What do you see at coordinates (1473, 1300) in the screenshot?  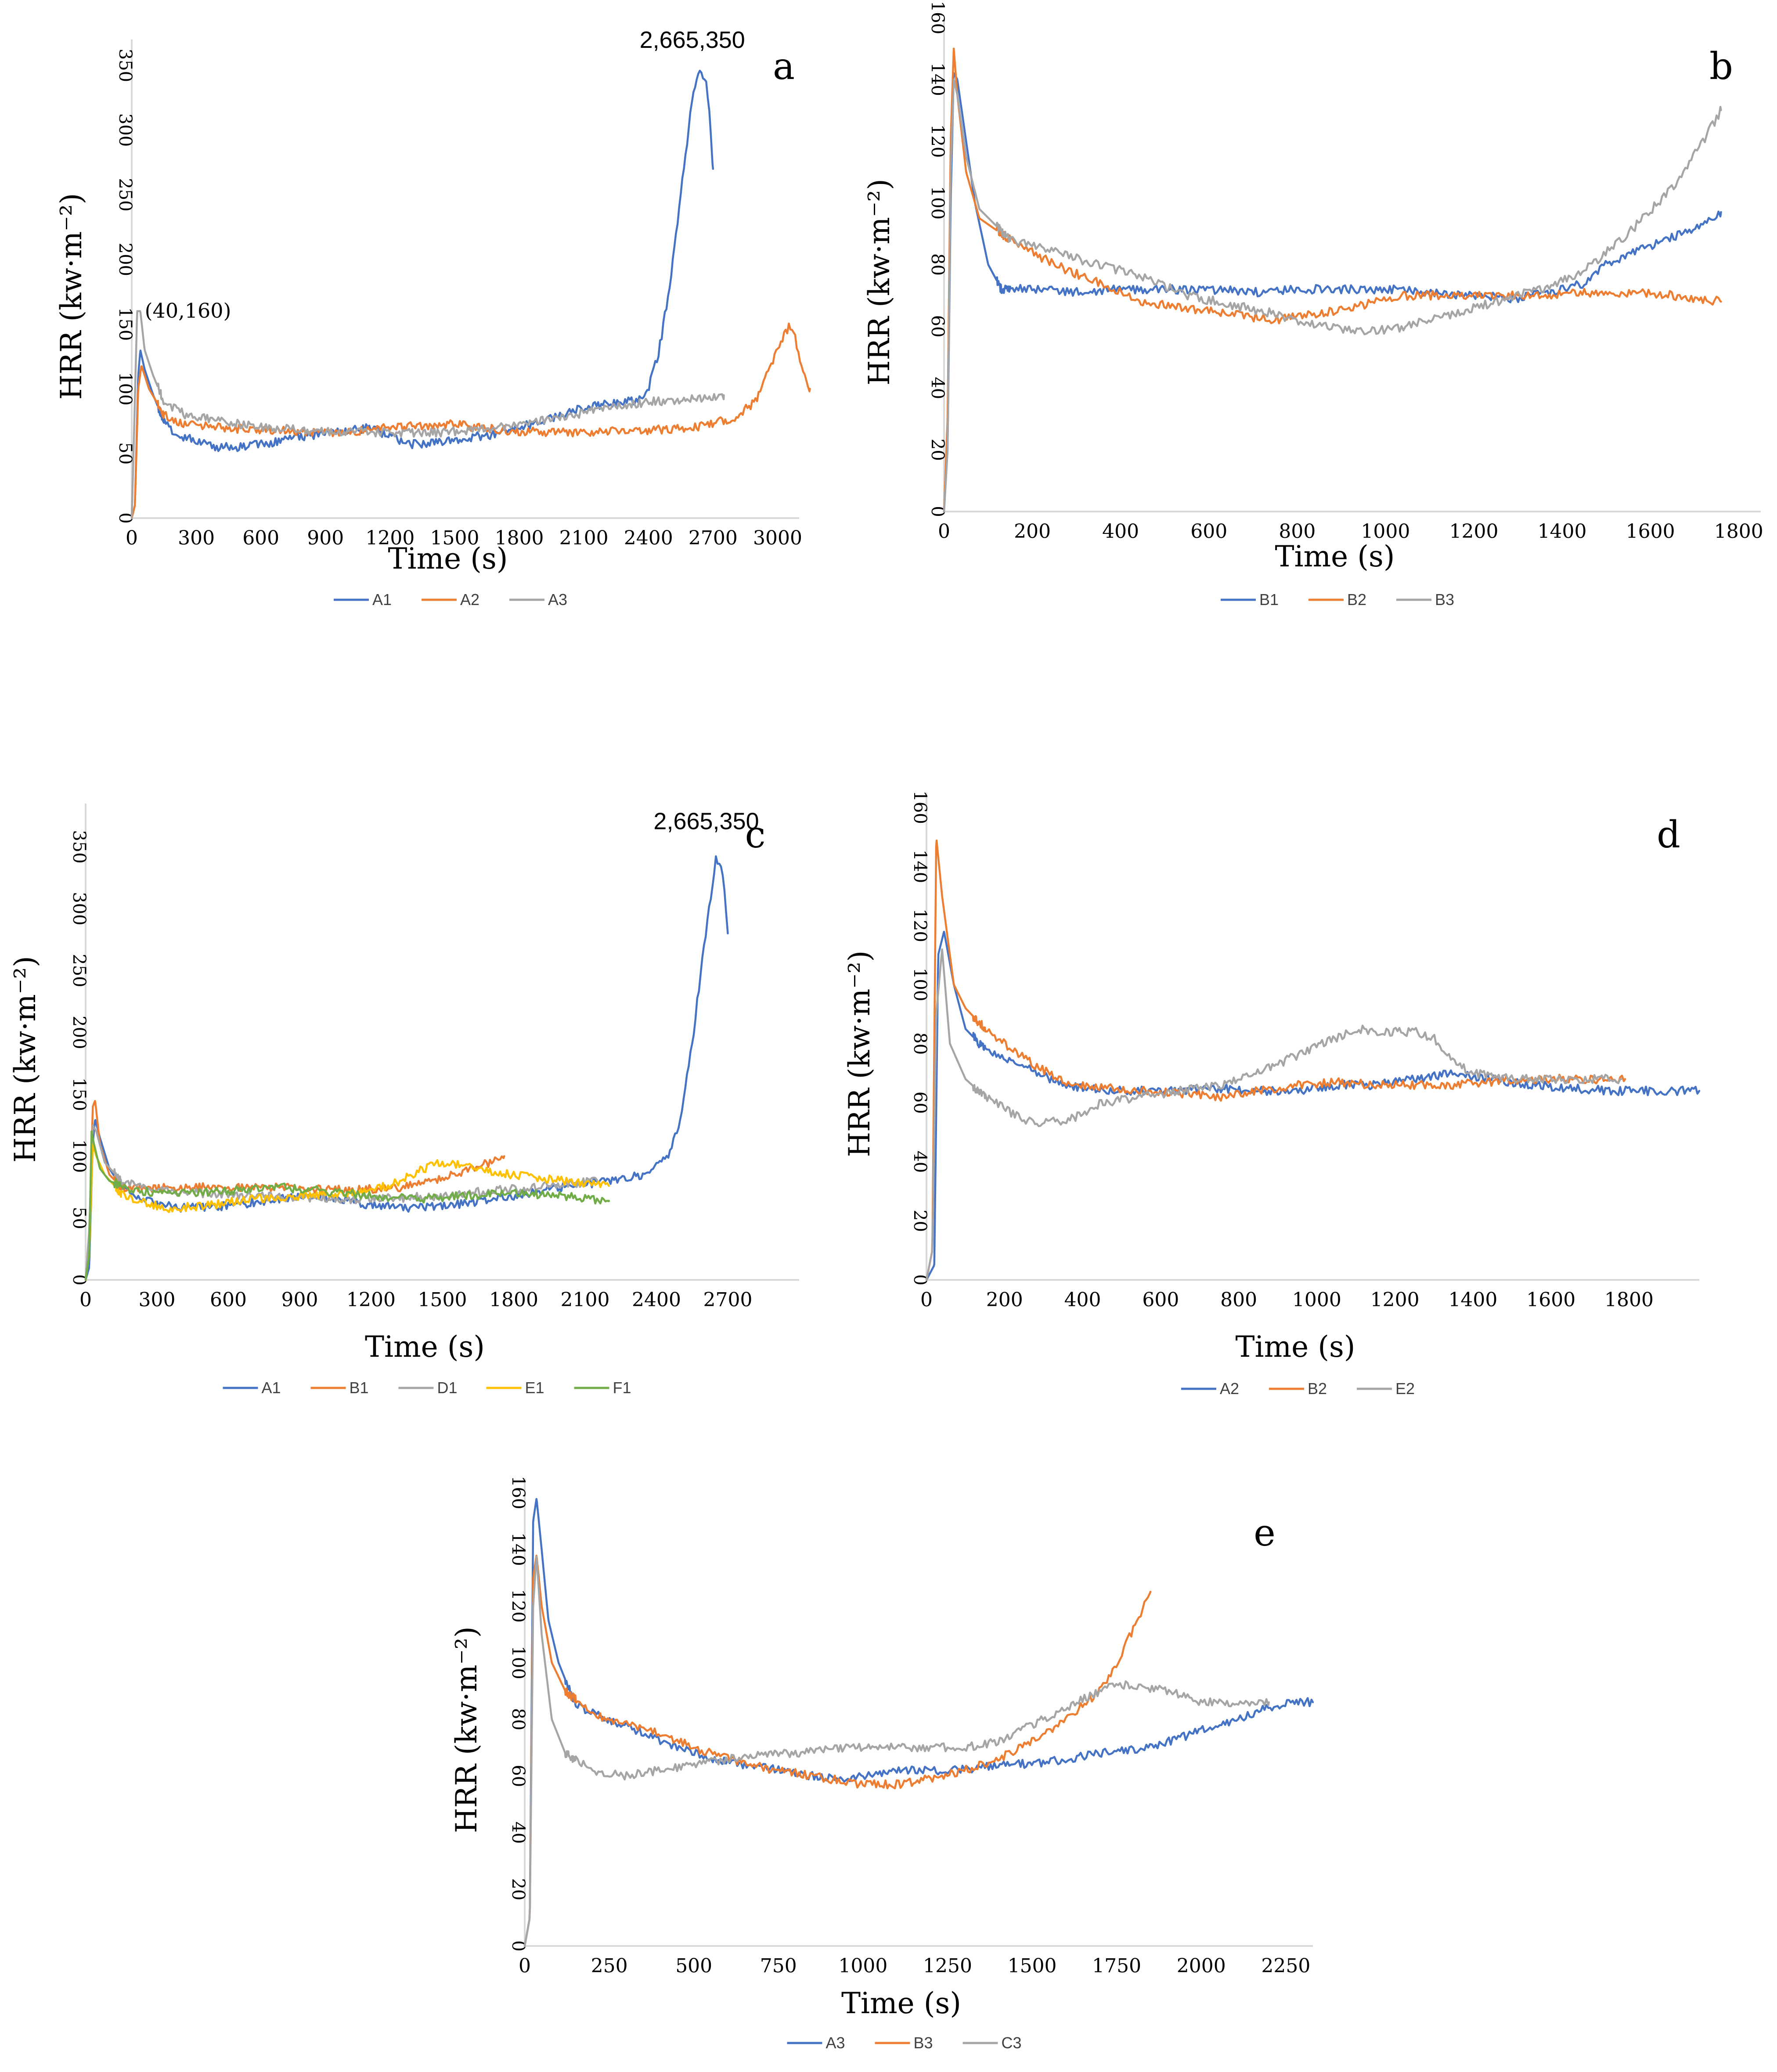 I see `x-tick-label: 1400` at bounding box center [1473, 1300].